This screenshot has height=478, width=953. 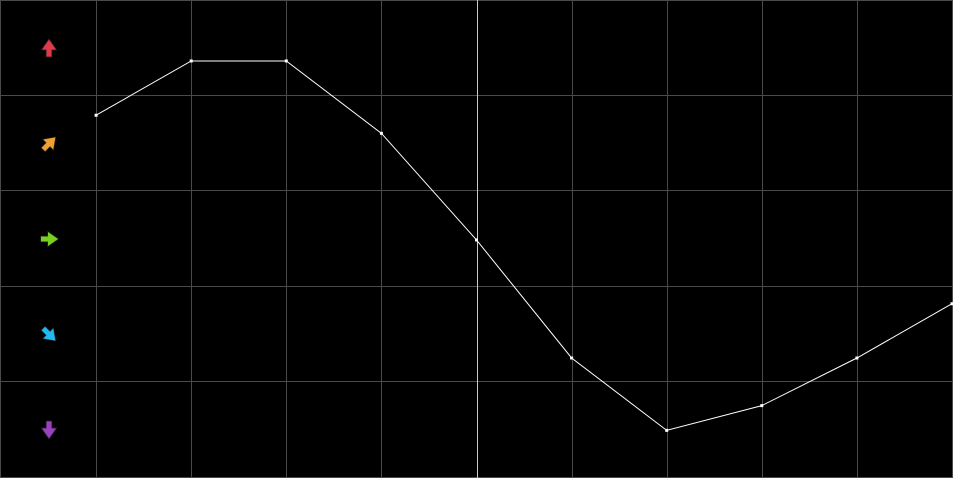 I want to click on arrow-right-icon, so click(x=50, y=239).